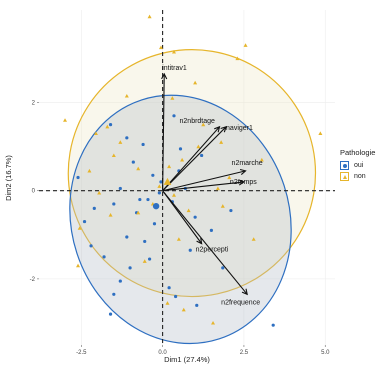 The width and height of the screenshot is (380, 366). Describe the element at coordinates (325, 353) in the screenshot. I see `x-tick-label: 5.0` at that location.